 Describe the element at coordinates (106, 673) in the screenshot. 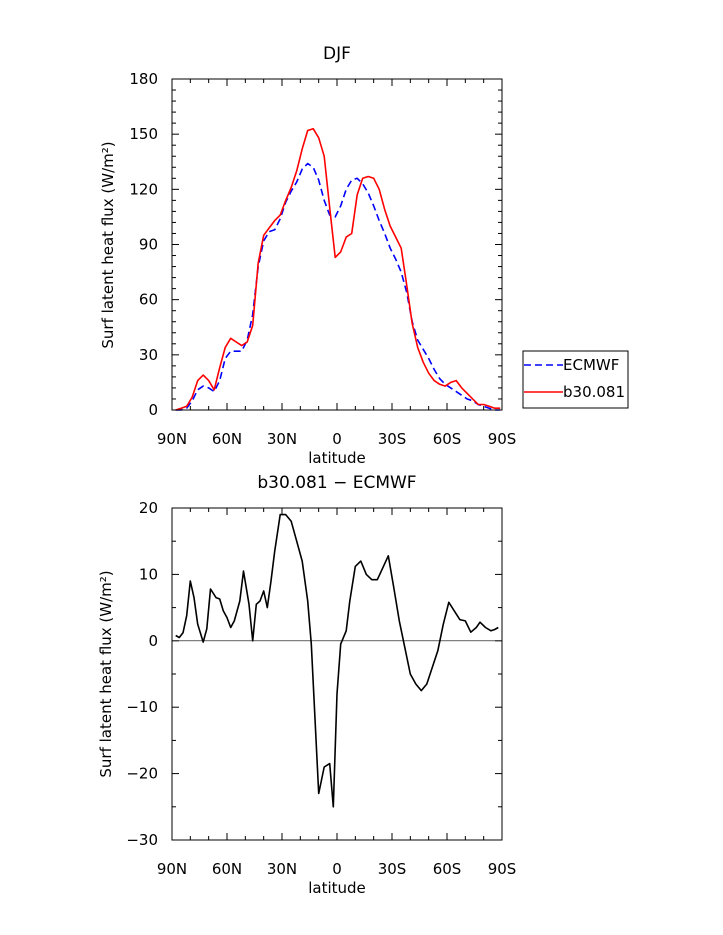

I see `bottom-chart-y-axis-title: Surf latent heat flux (W/m²)` at that location.